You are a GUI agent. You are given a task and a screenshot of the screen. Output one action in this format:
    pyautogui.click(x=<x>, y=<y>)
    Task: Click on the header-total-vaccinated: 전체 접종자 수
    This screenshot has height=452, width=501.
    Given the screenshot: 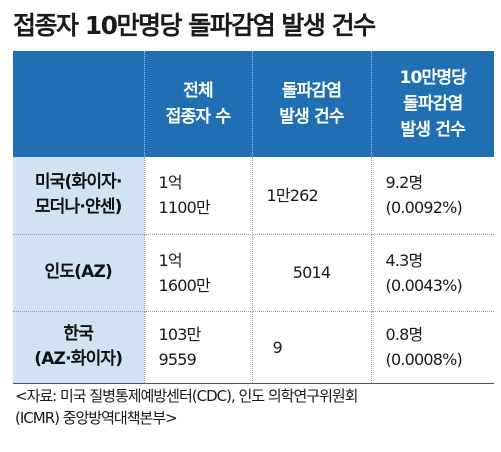 What is the action you would take?
    pyautogui.click(x=198, y=104)
    